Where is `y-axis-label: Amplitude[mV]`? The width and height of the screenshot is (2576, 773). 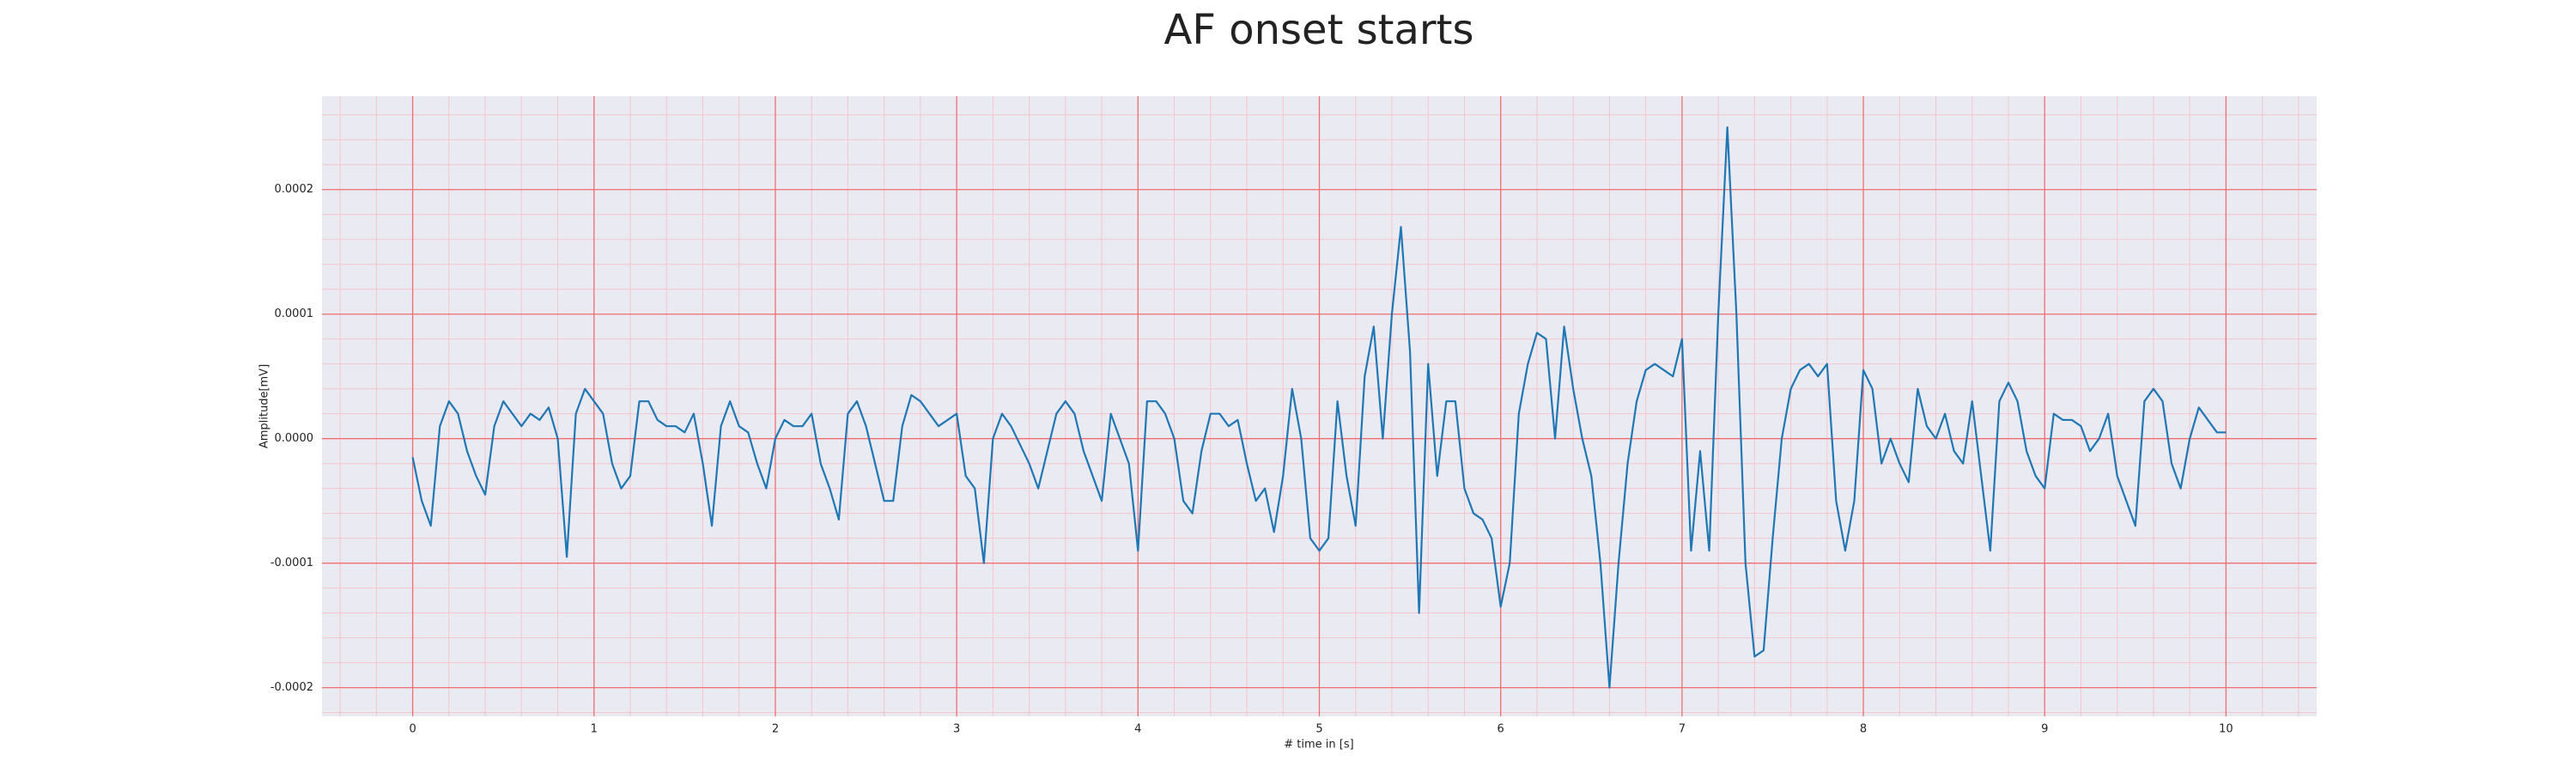
y-axis-label: Amplitude[mV] is located at coordinates (264, 406).